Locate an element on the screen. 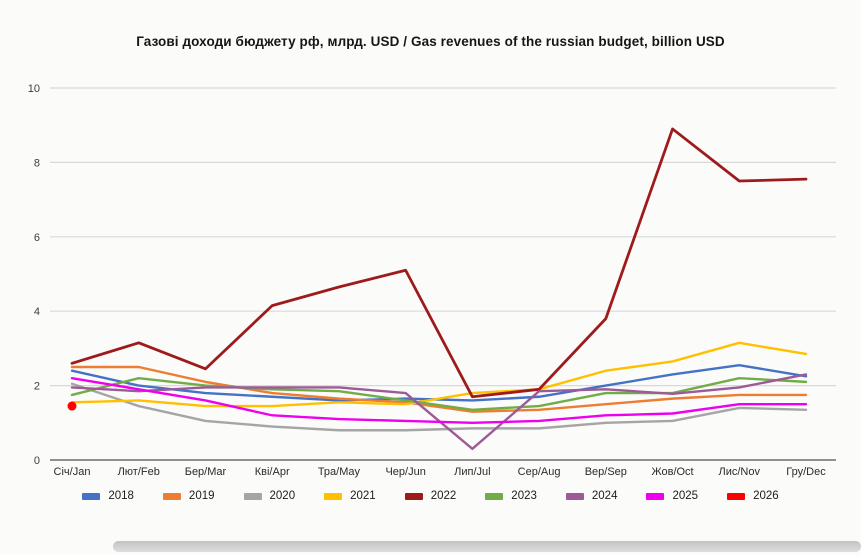  y-tick-label: 4 is located at coordinates (37, 312).